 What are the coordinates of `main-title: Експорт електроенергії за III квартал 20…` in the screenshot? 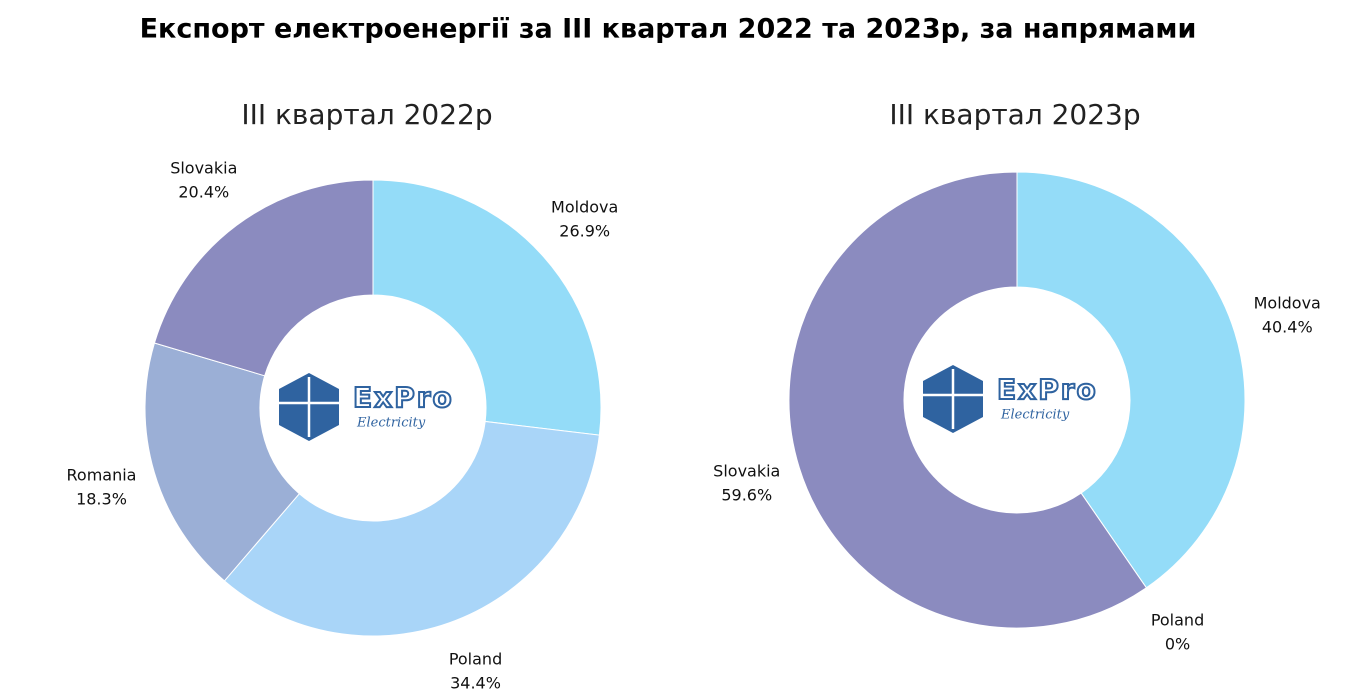 It's located at (668, 29).